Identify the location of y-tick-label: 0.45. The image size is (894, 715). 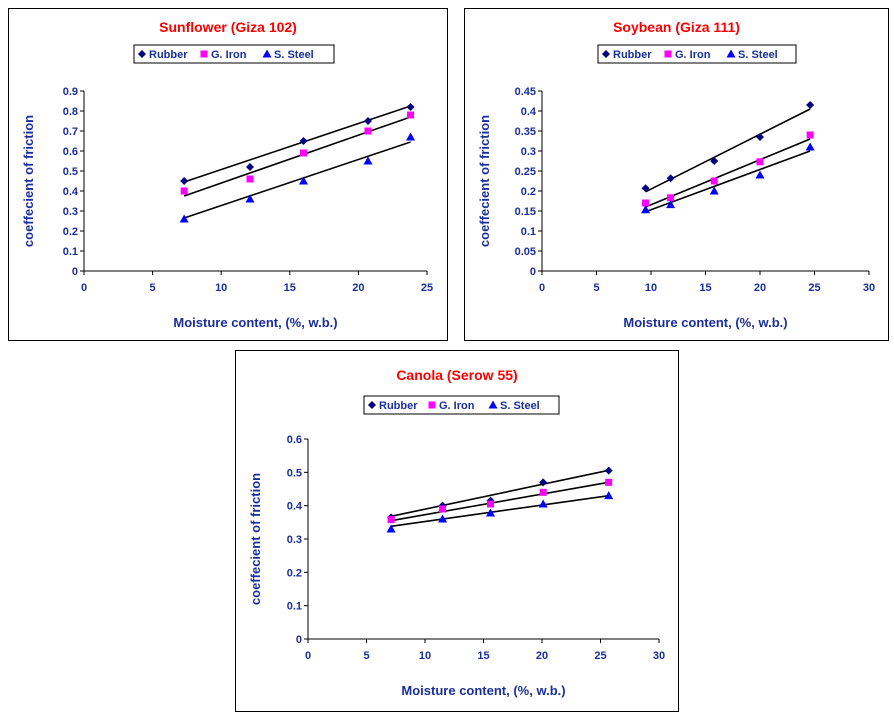
(525, 92).